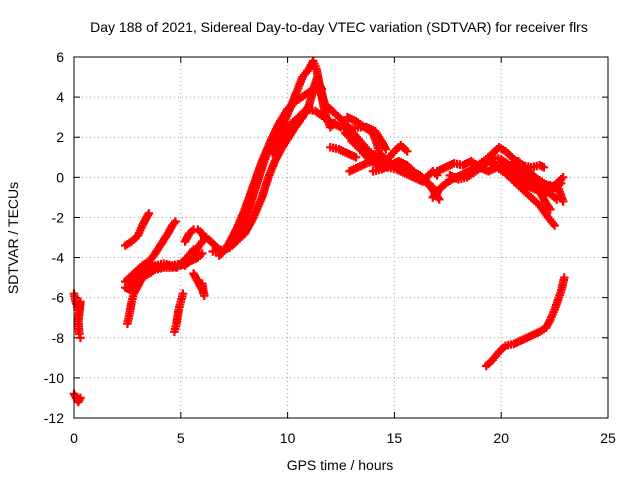 The height and width of the screenshot is (480, 640). Describe the element at coordinates (340, 465) in the screenshot. I see `x-axis-label: GPS time / hours` at that location.